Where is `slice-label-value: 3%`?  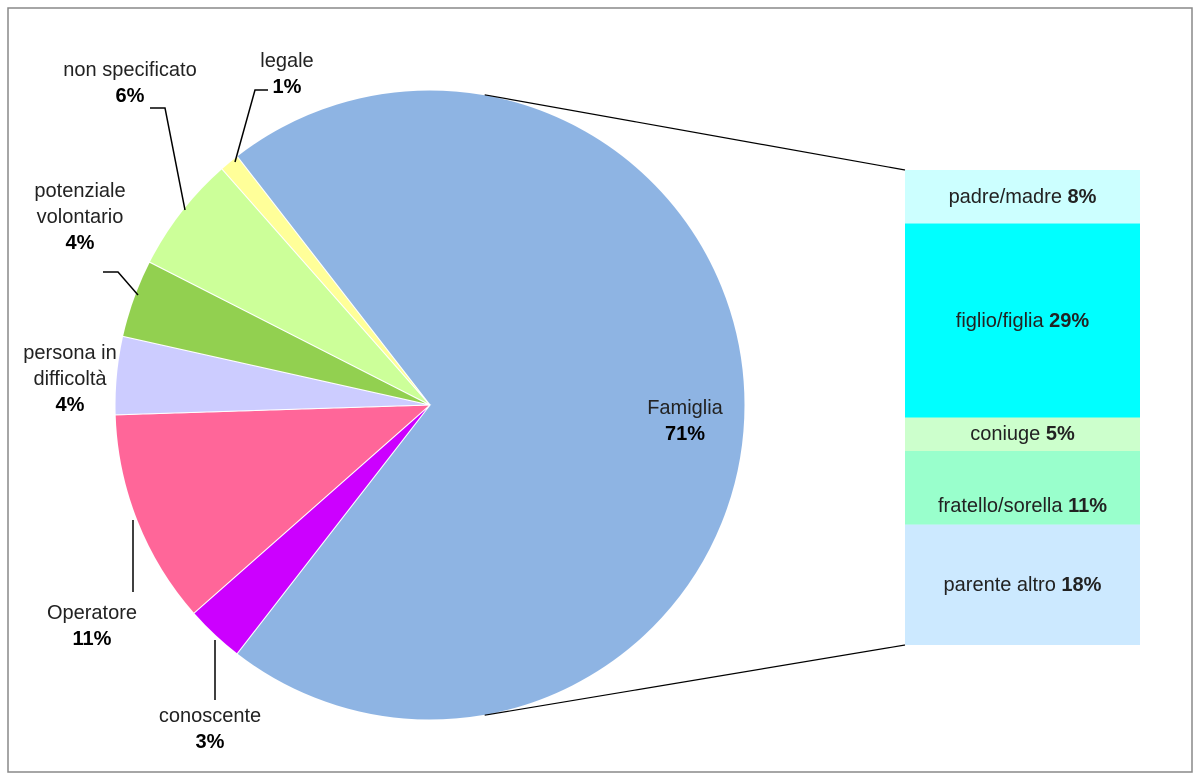
slice-label-value: 3% is located at coordinates (210, 742).